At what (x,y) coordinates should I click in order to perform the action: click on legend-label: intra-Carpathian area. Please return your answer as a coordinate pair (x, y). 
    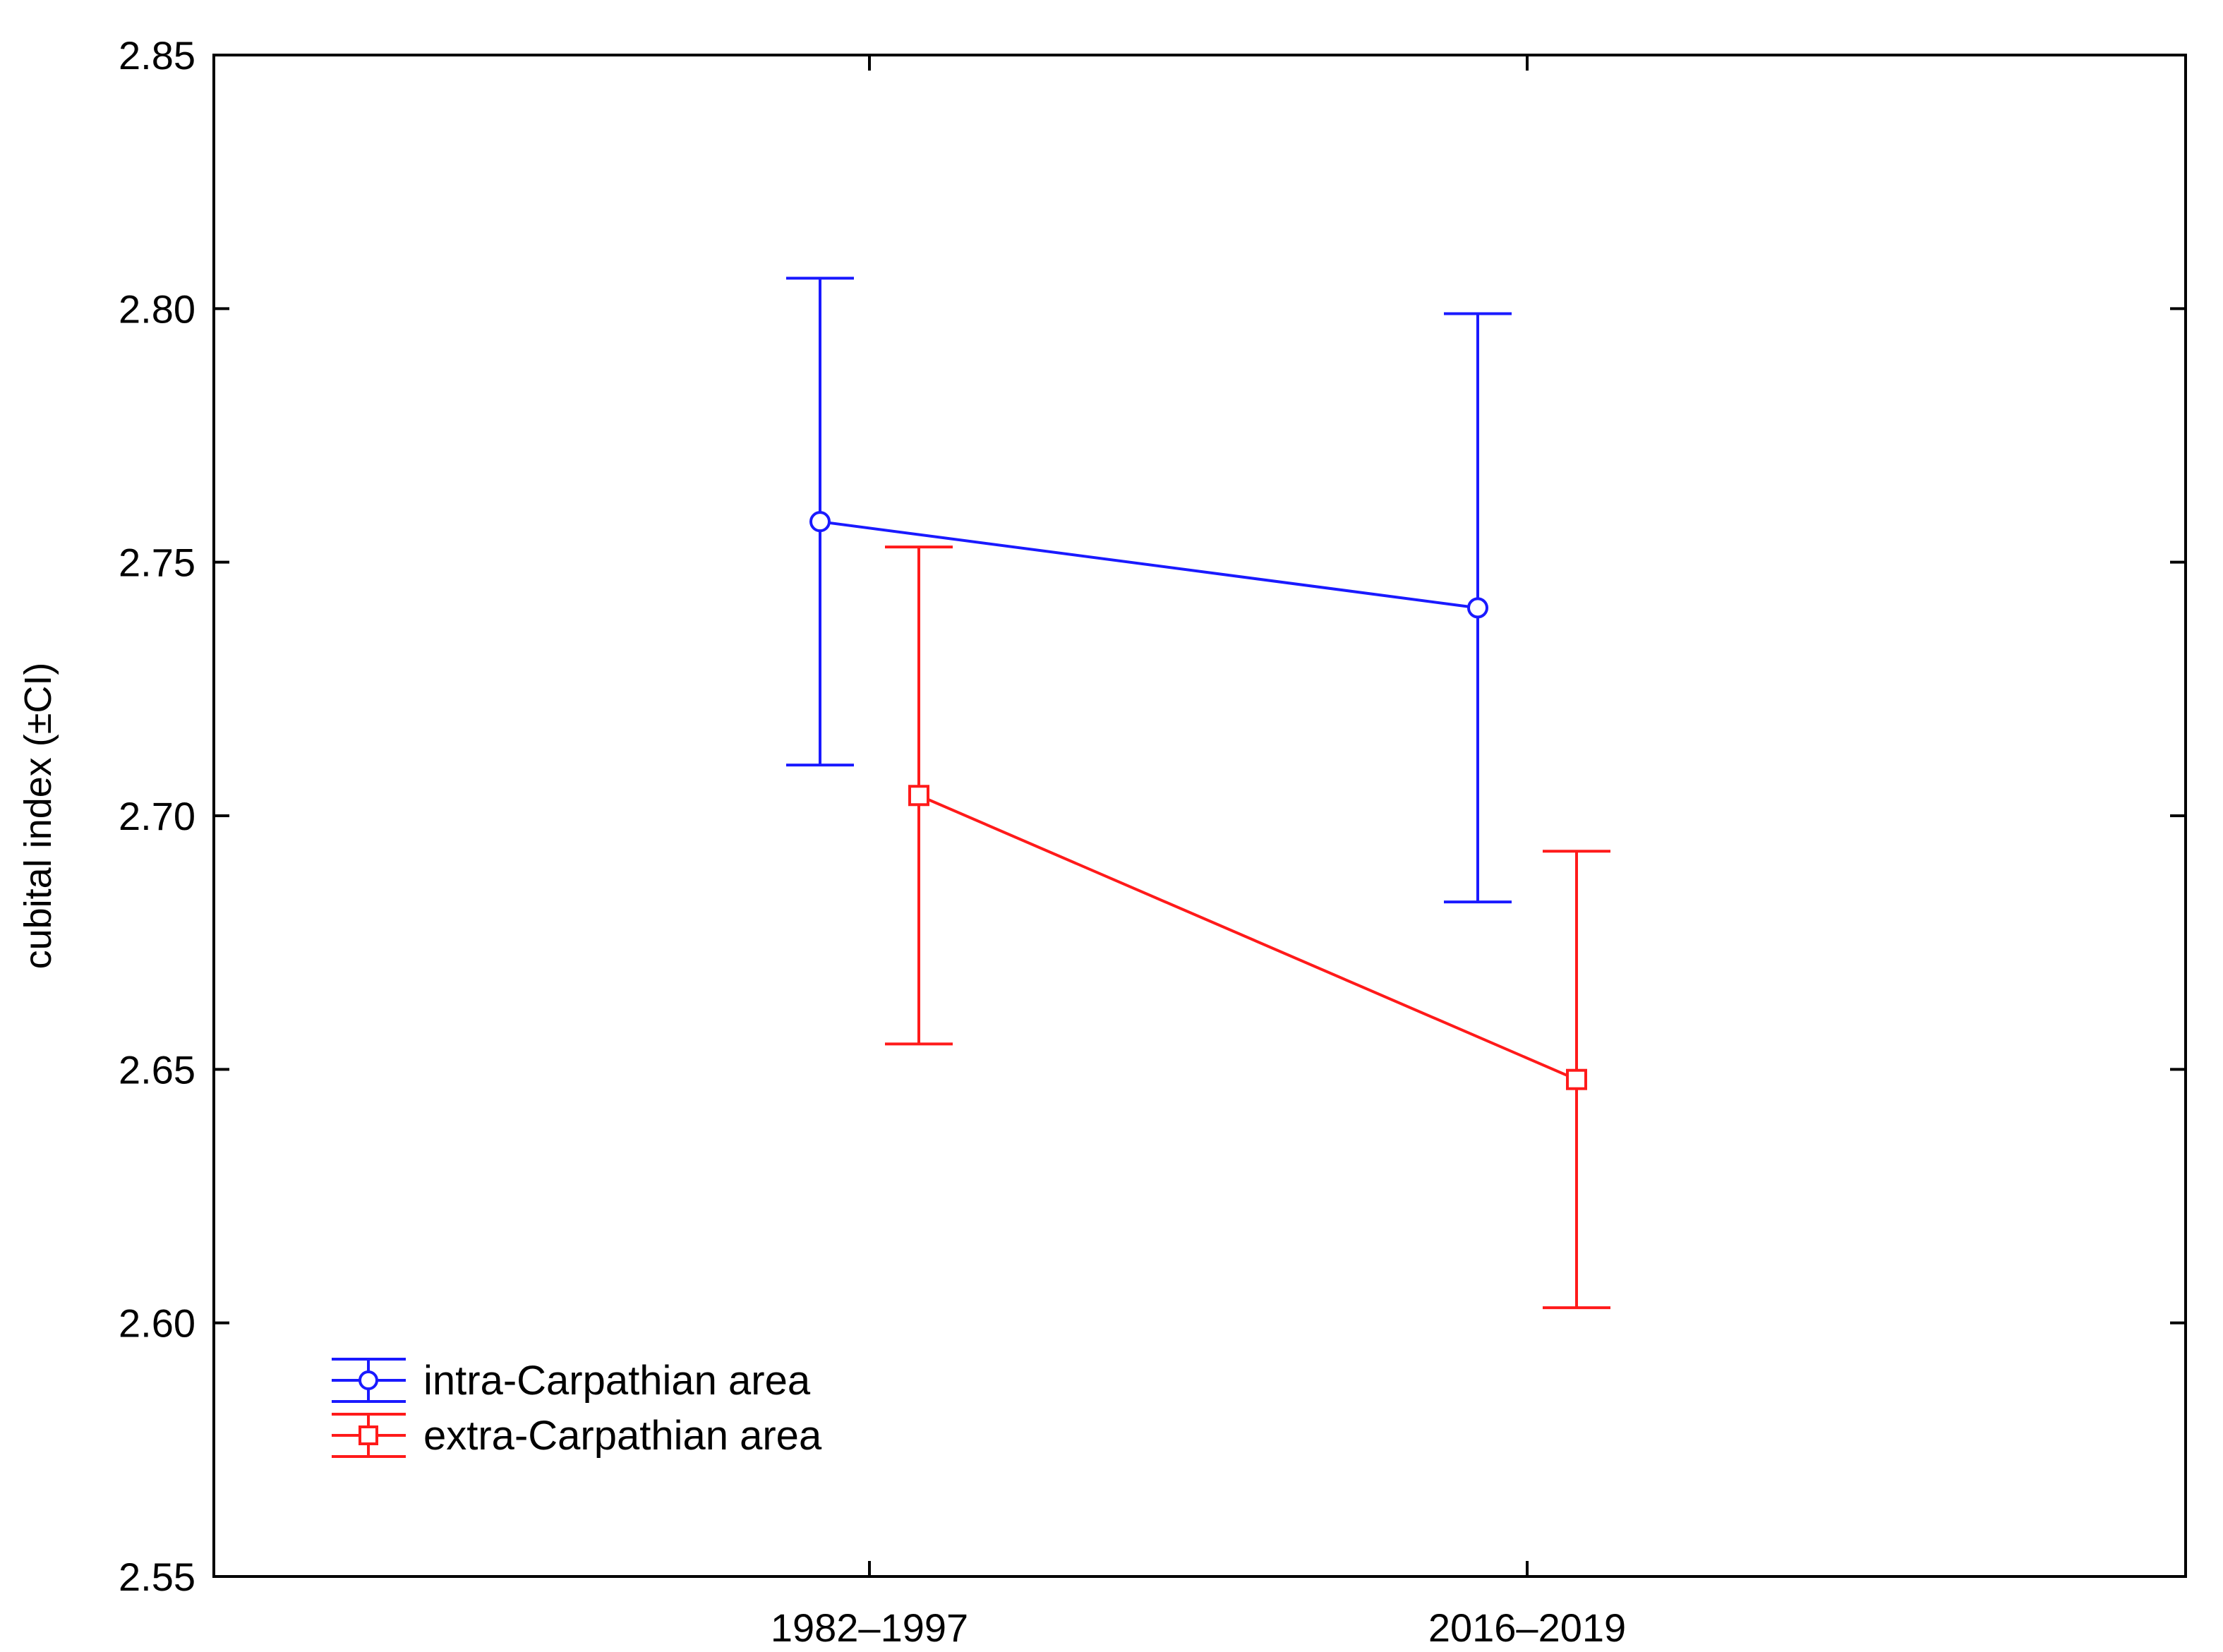
    Looking at the image, I should click on (617, 1381).